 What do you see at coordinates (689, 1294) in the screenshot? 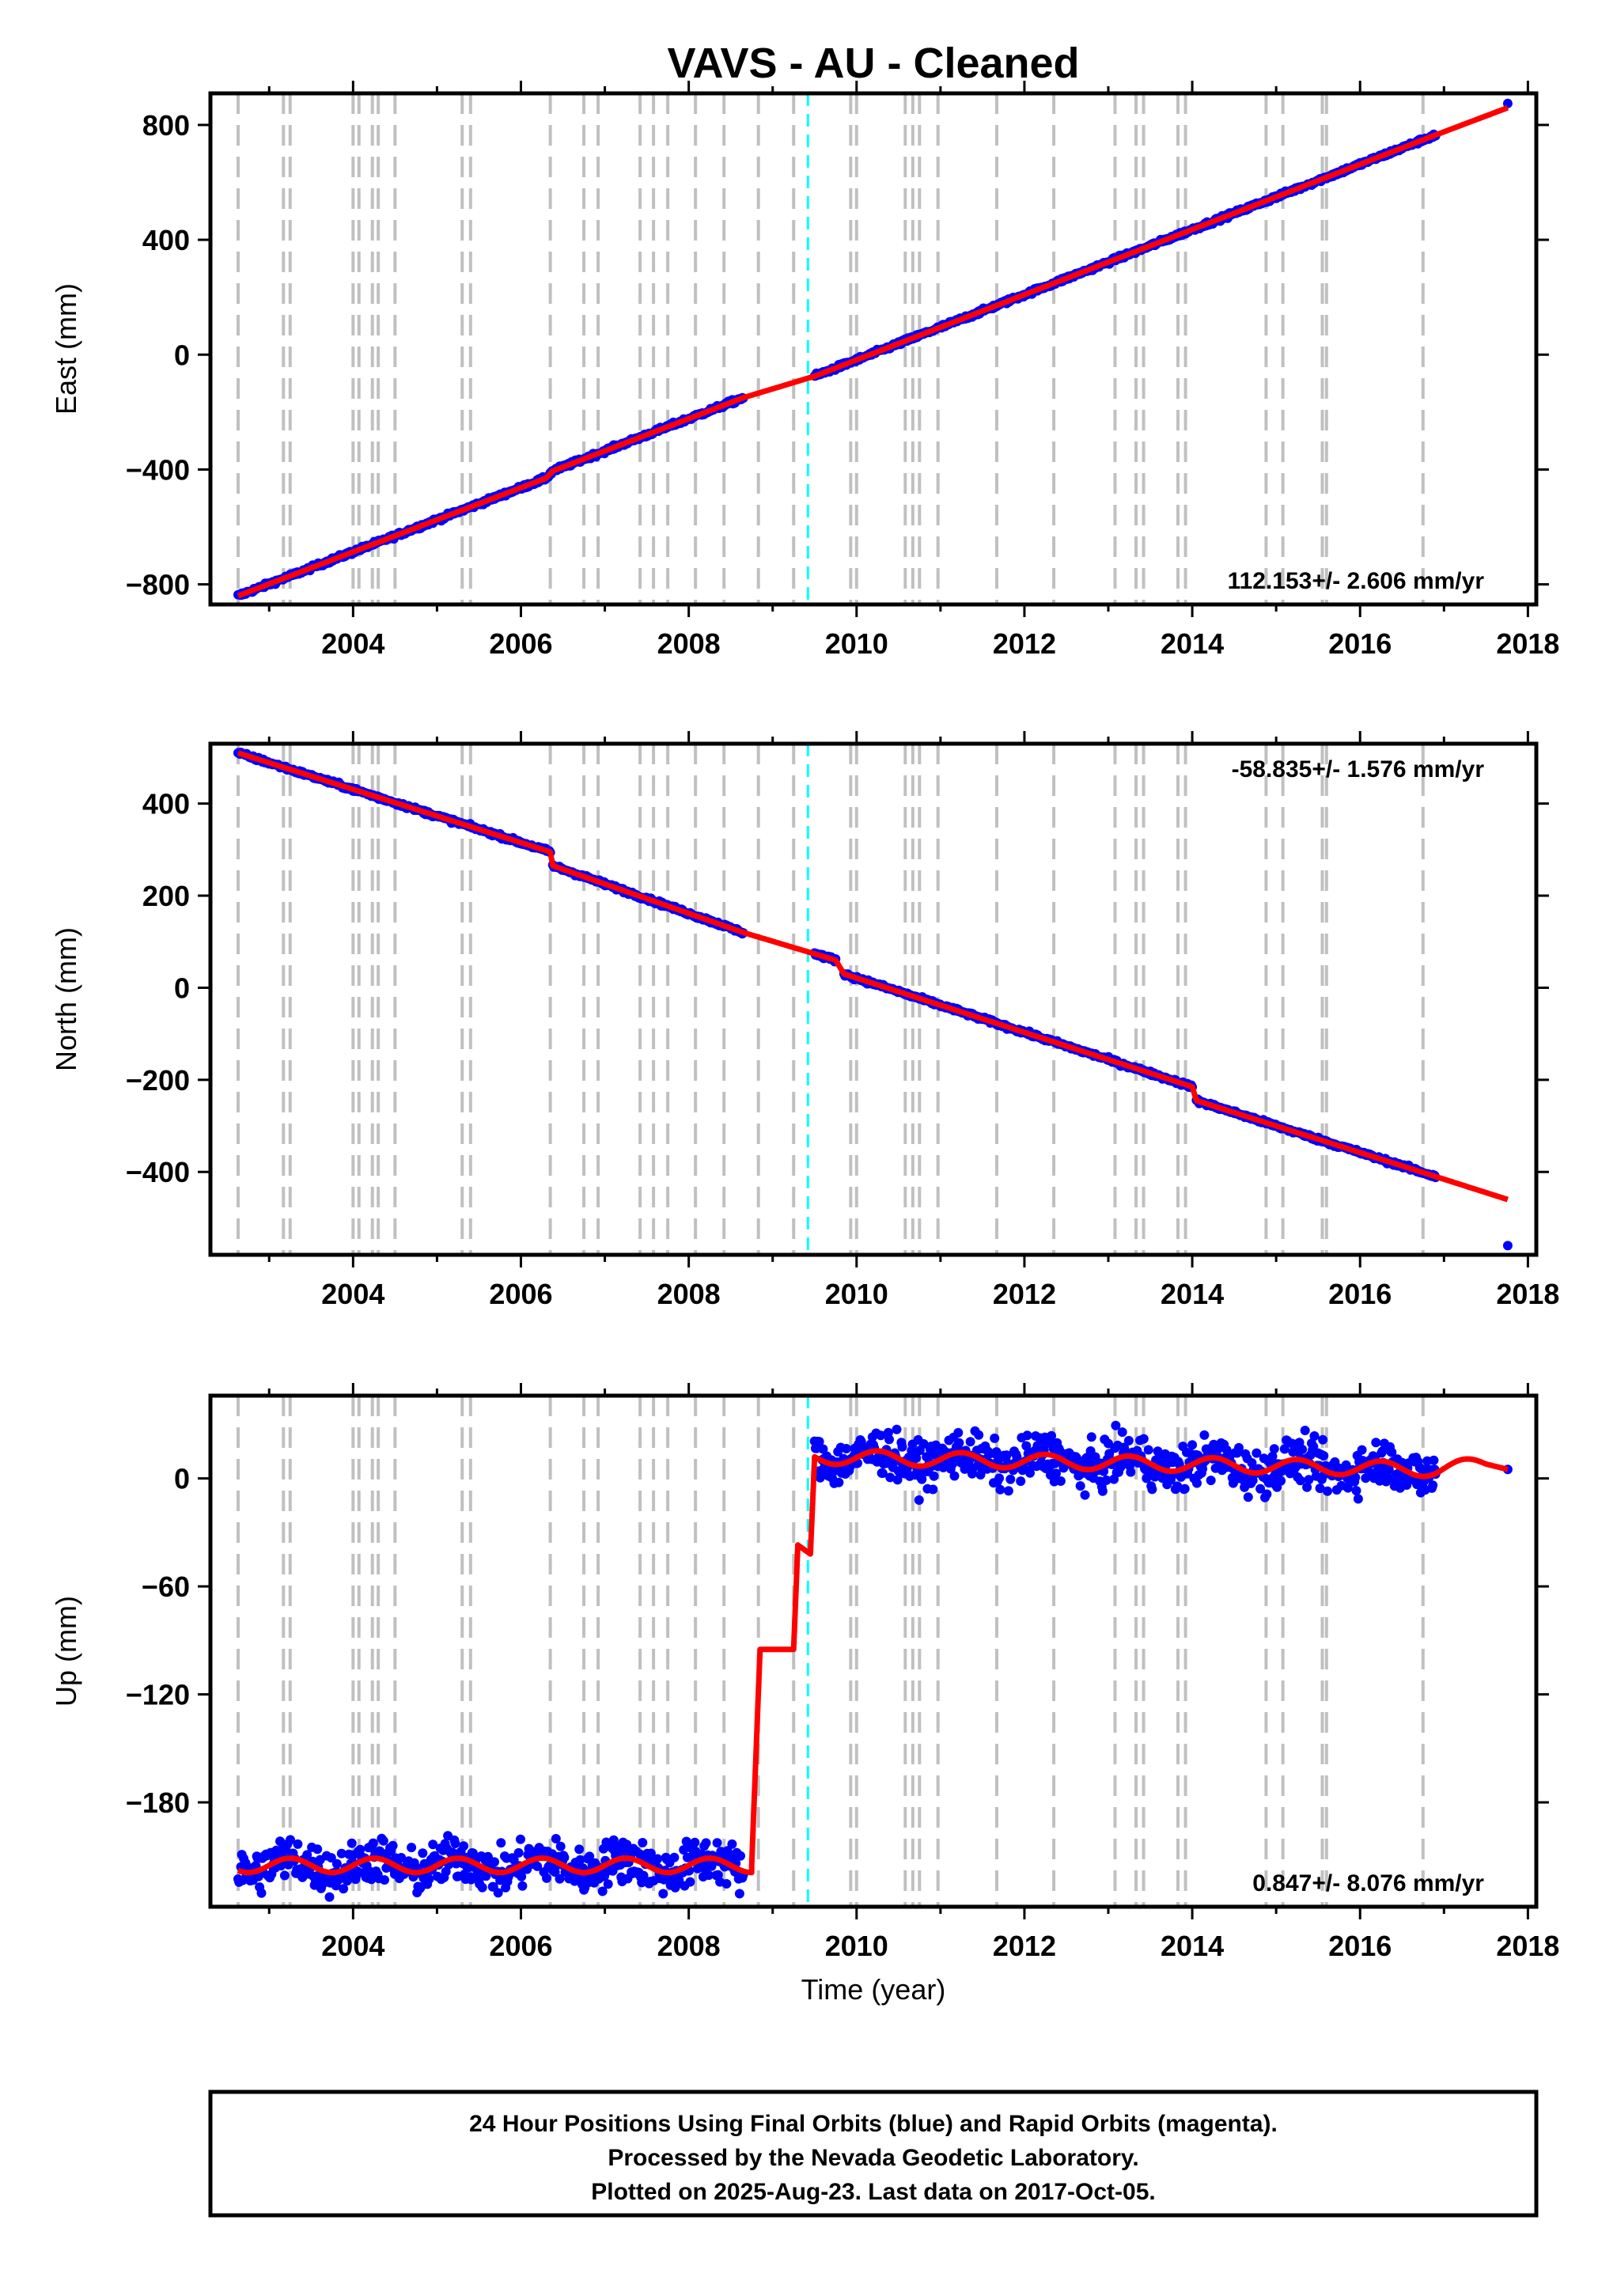
I see `x-tick-label: 2008` at bounding box center [689, 1294].